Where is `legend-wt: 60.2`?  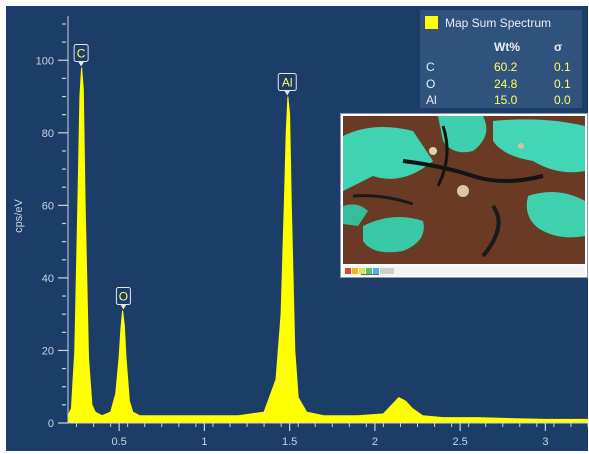
legend-wt: 60.2 is located at coordinates (506, 67).